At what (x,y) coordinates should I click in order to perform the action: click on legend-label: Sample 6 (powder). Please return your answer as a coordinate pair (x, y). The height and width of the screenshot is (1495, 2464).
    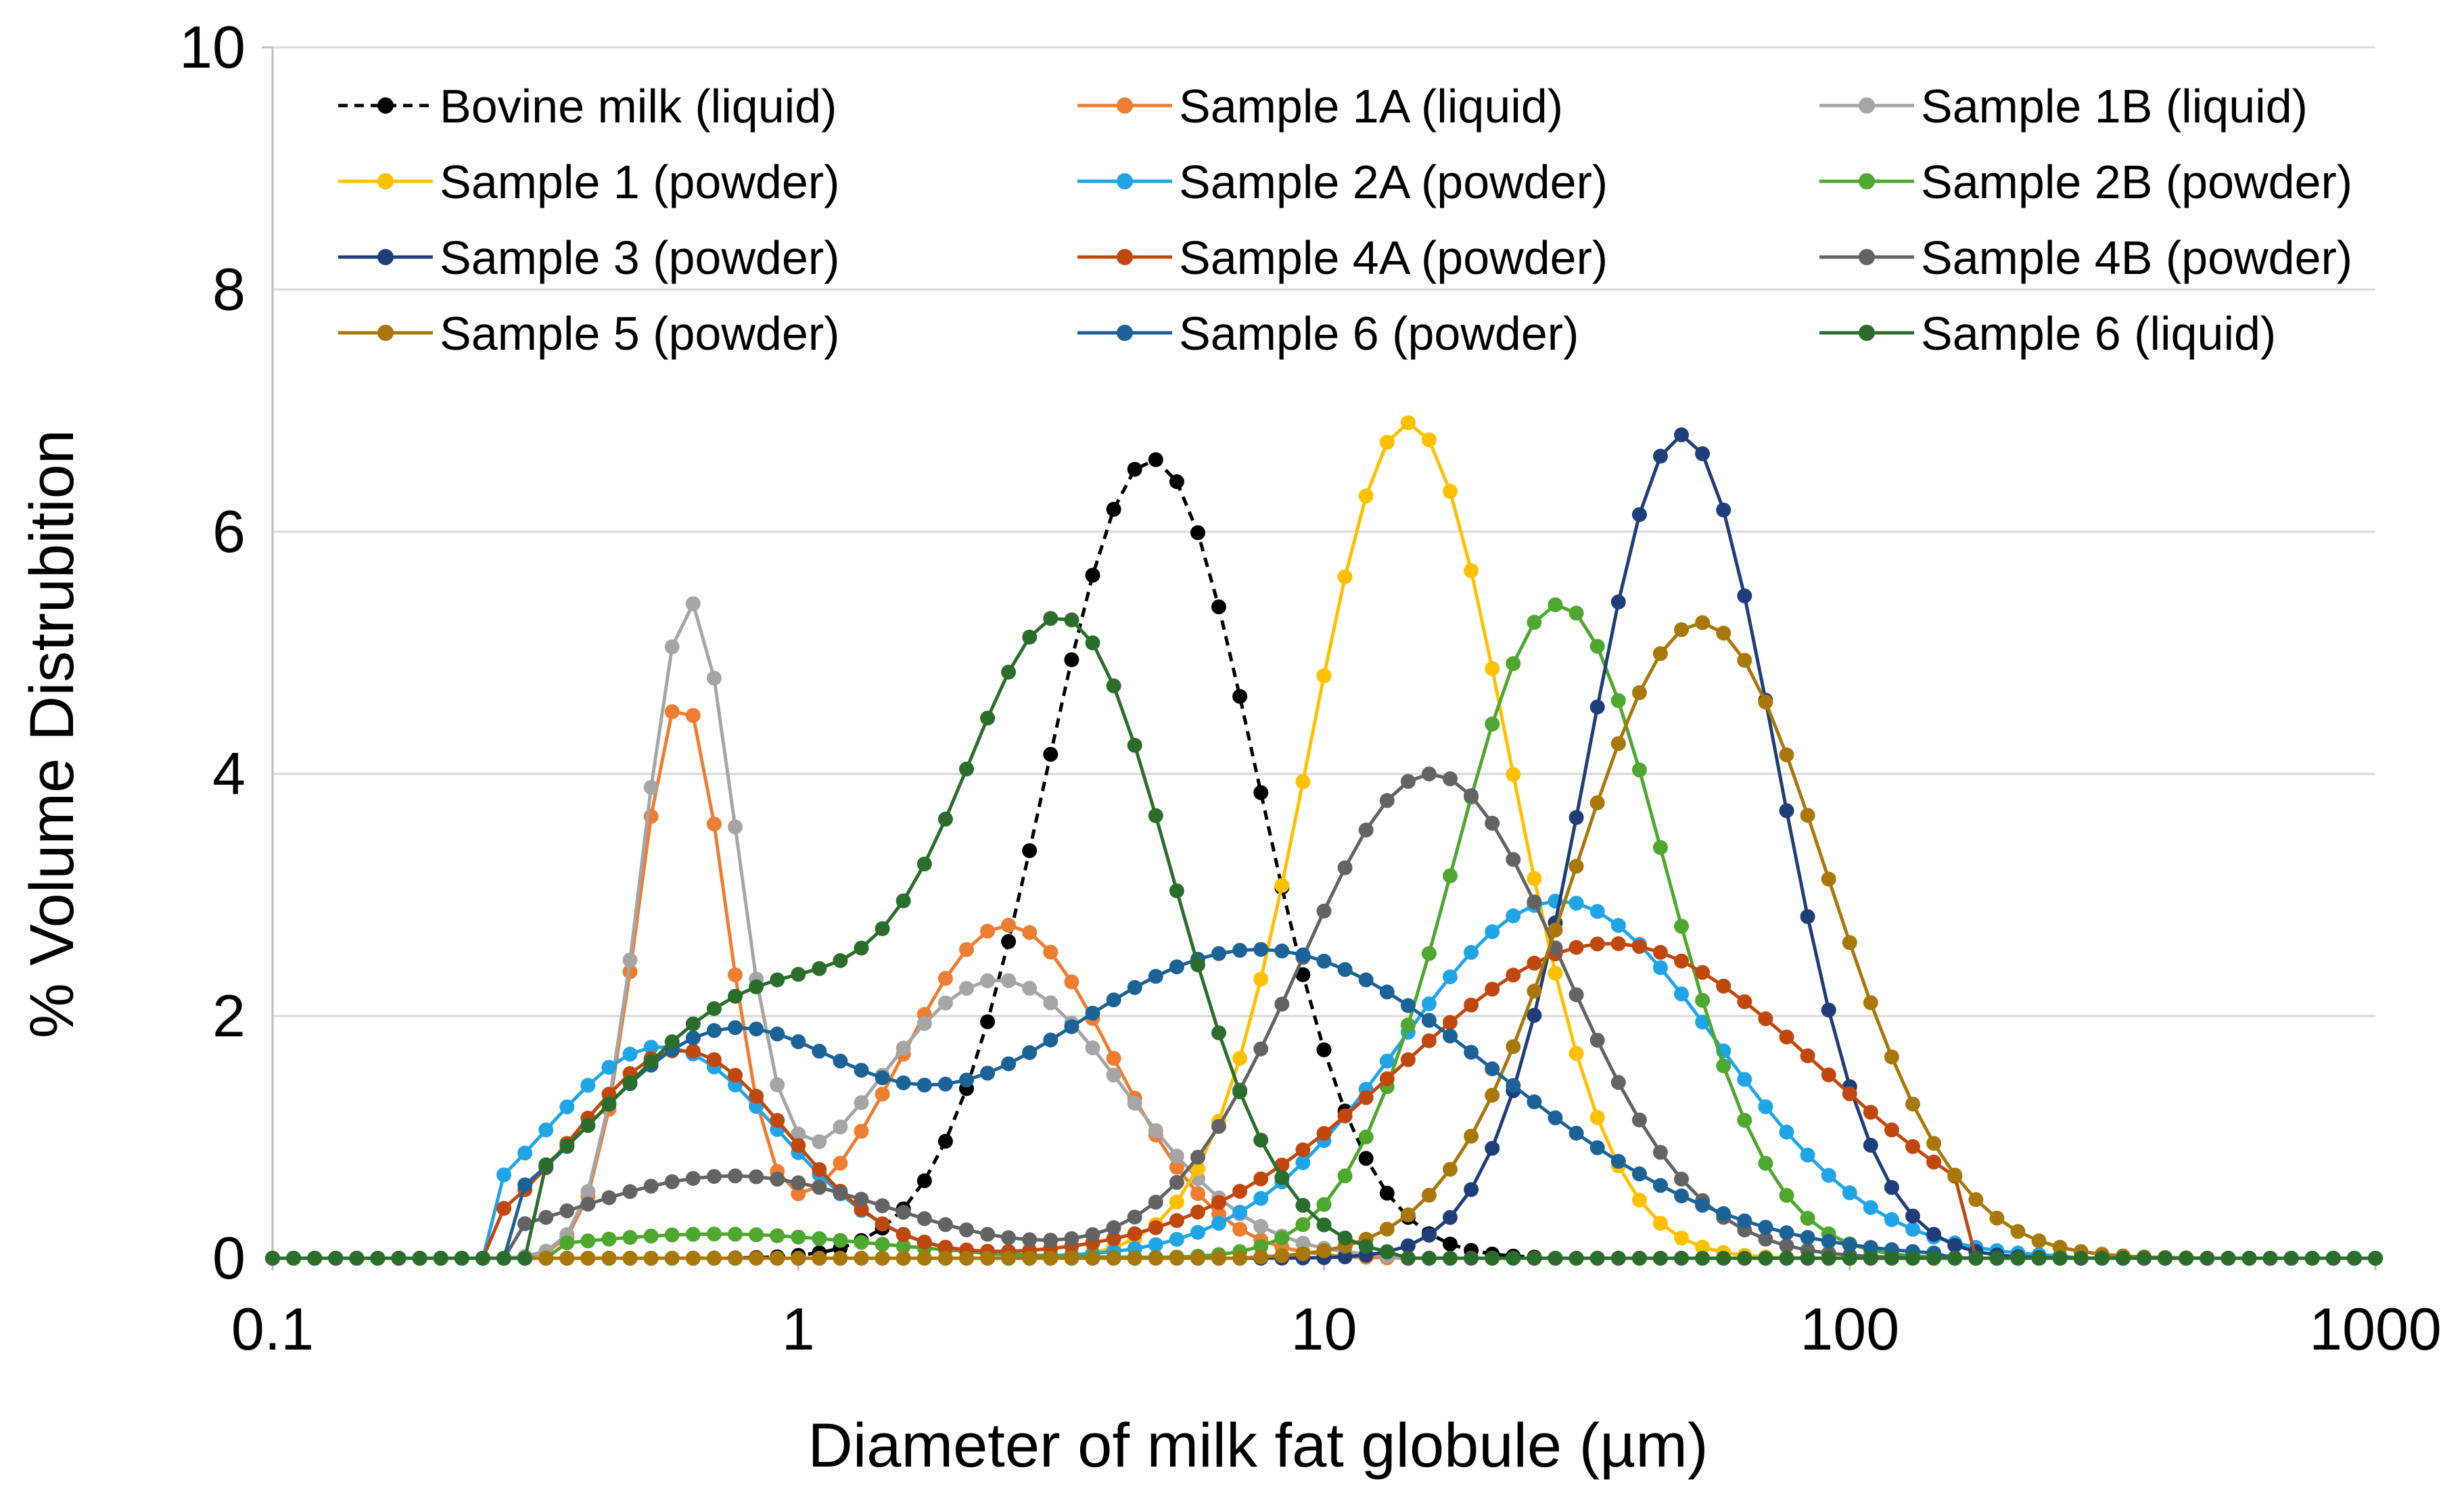
    Looking at the image, I should click on (1379, 333).